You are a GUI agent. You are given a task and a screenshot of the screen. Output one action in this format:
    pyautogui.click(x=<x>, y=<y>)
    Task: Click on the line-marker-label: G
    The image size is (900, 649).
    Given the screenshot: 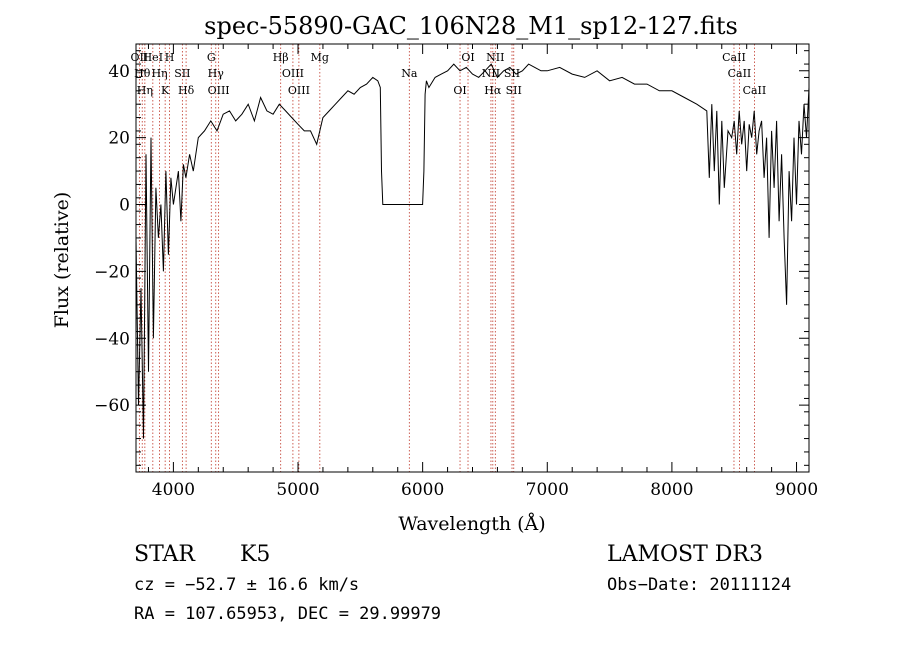 What is the action you would take?
    pyautogui.click(x=211, y=57)
    